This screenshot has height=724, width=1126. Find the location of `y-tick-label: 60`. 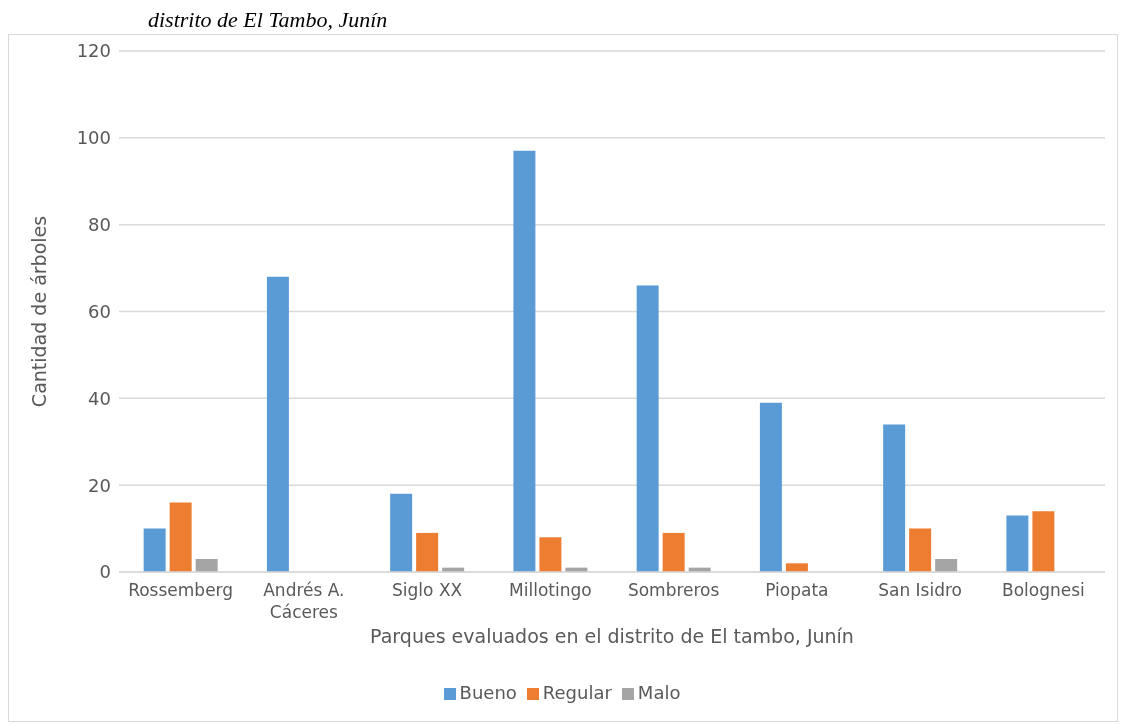

y-tick-label: 60 is located at coordinates (99, 311).